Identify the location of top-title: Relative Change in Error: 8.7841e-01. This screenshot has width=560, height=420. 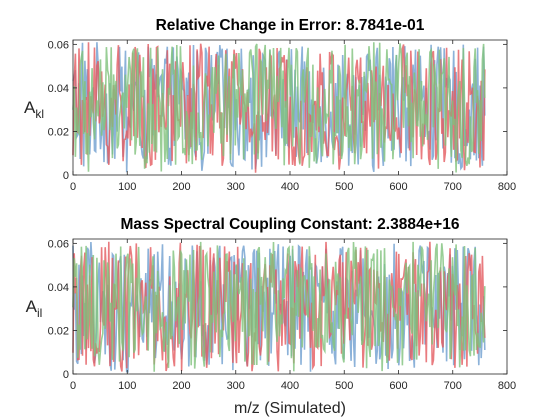
(290, 25).